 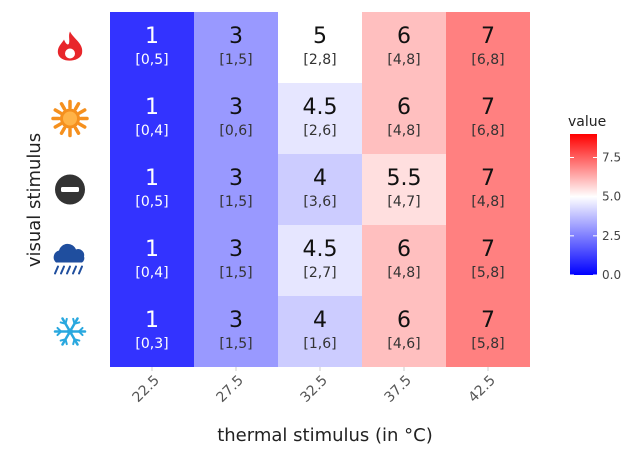 What do you see at coordinates (320, 36) in the screenshot?
I see `cell-median-label: 5` at bounding box center [320, 36].